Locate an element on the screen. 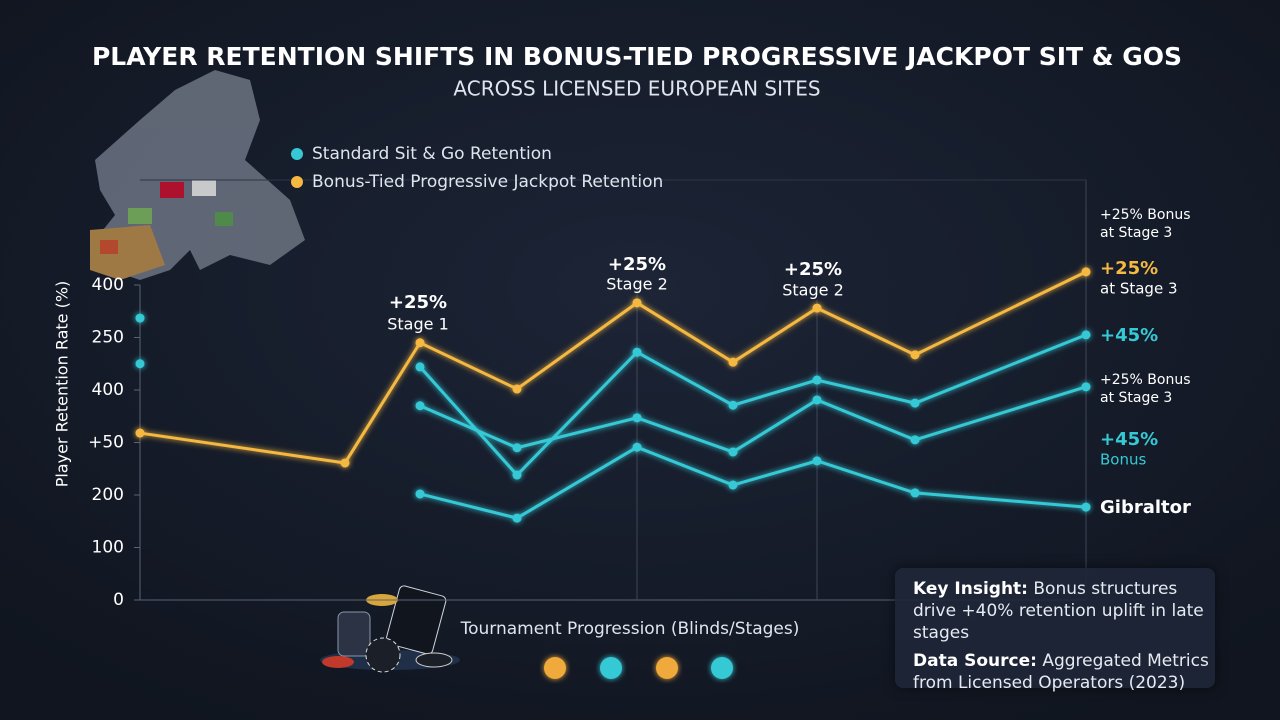  annotation: Gibraltor is located at coordinates (1145, 507).